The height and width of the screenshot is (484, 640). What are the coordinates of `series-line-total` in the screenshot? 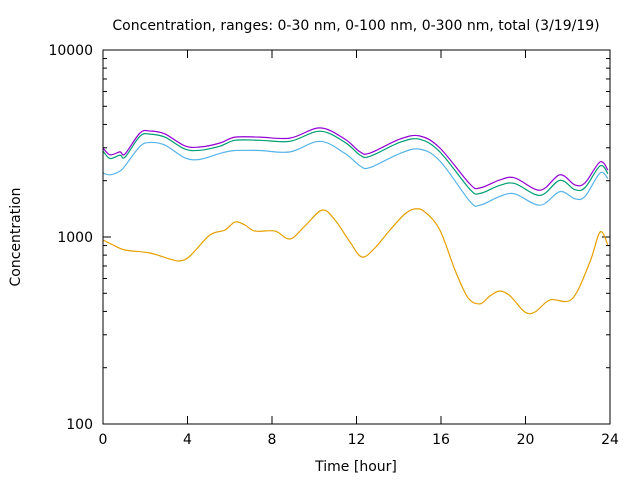 It's located at (355, 159).